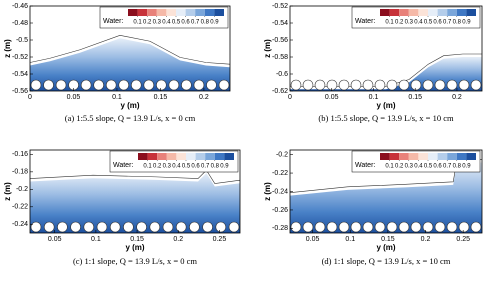 The height and width of the screenshot is (282, 500). I want to click on y-tick-label: -0.62, so click(280, 91).